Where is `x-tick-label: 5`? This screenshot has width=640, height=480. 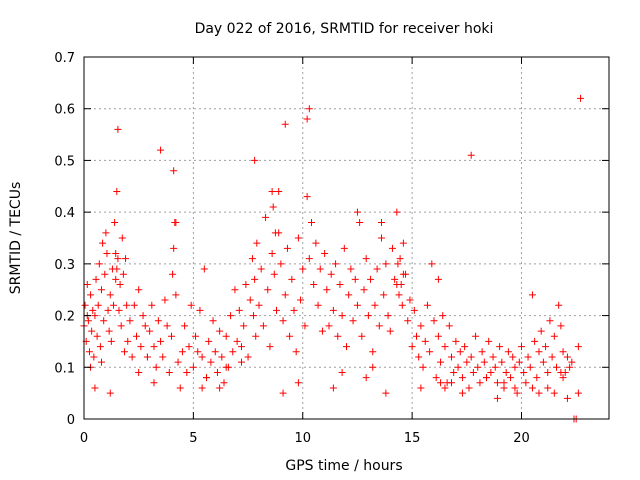
x-tick-label: 5 is located at coordinates (193, 438).